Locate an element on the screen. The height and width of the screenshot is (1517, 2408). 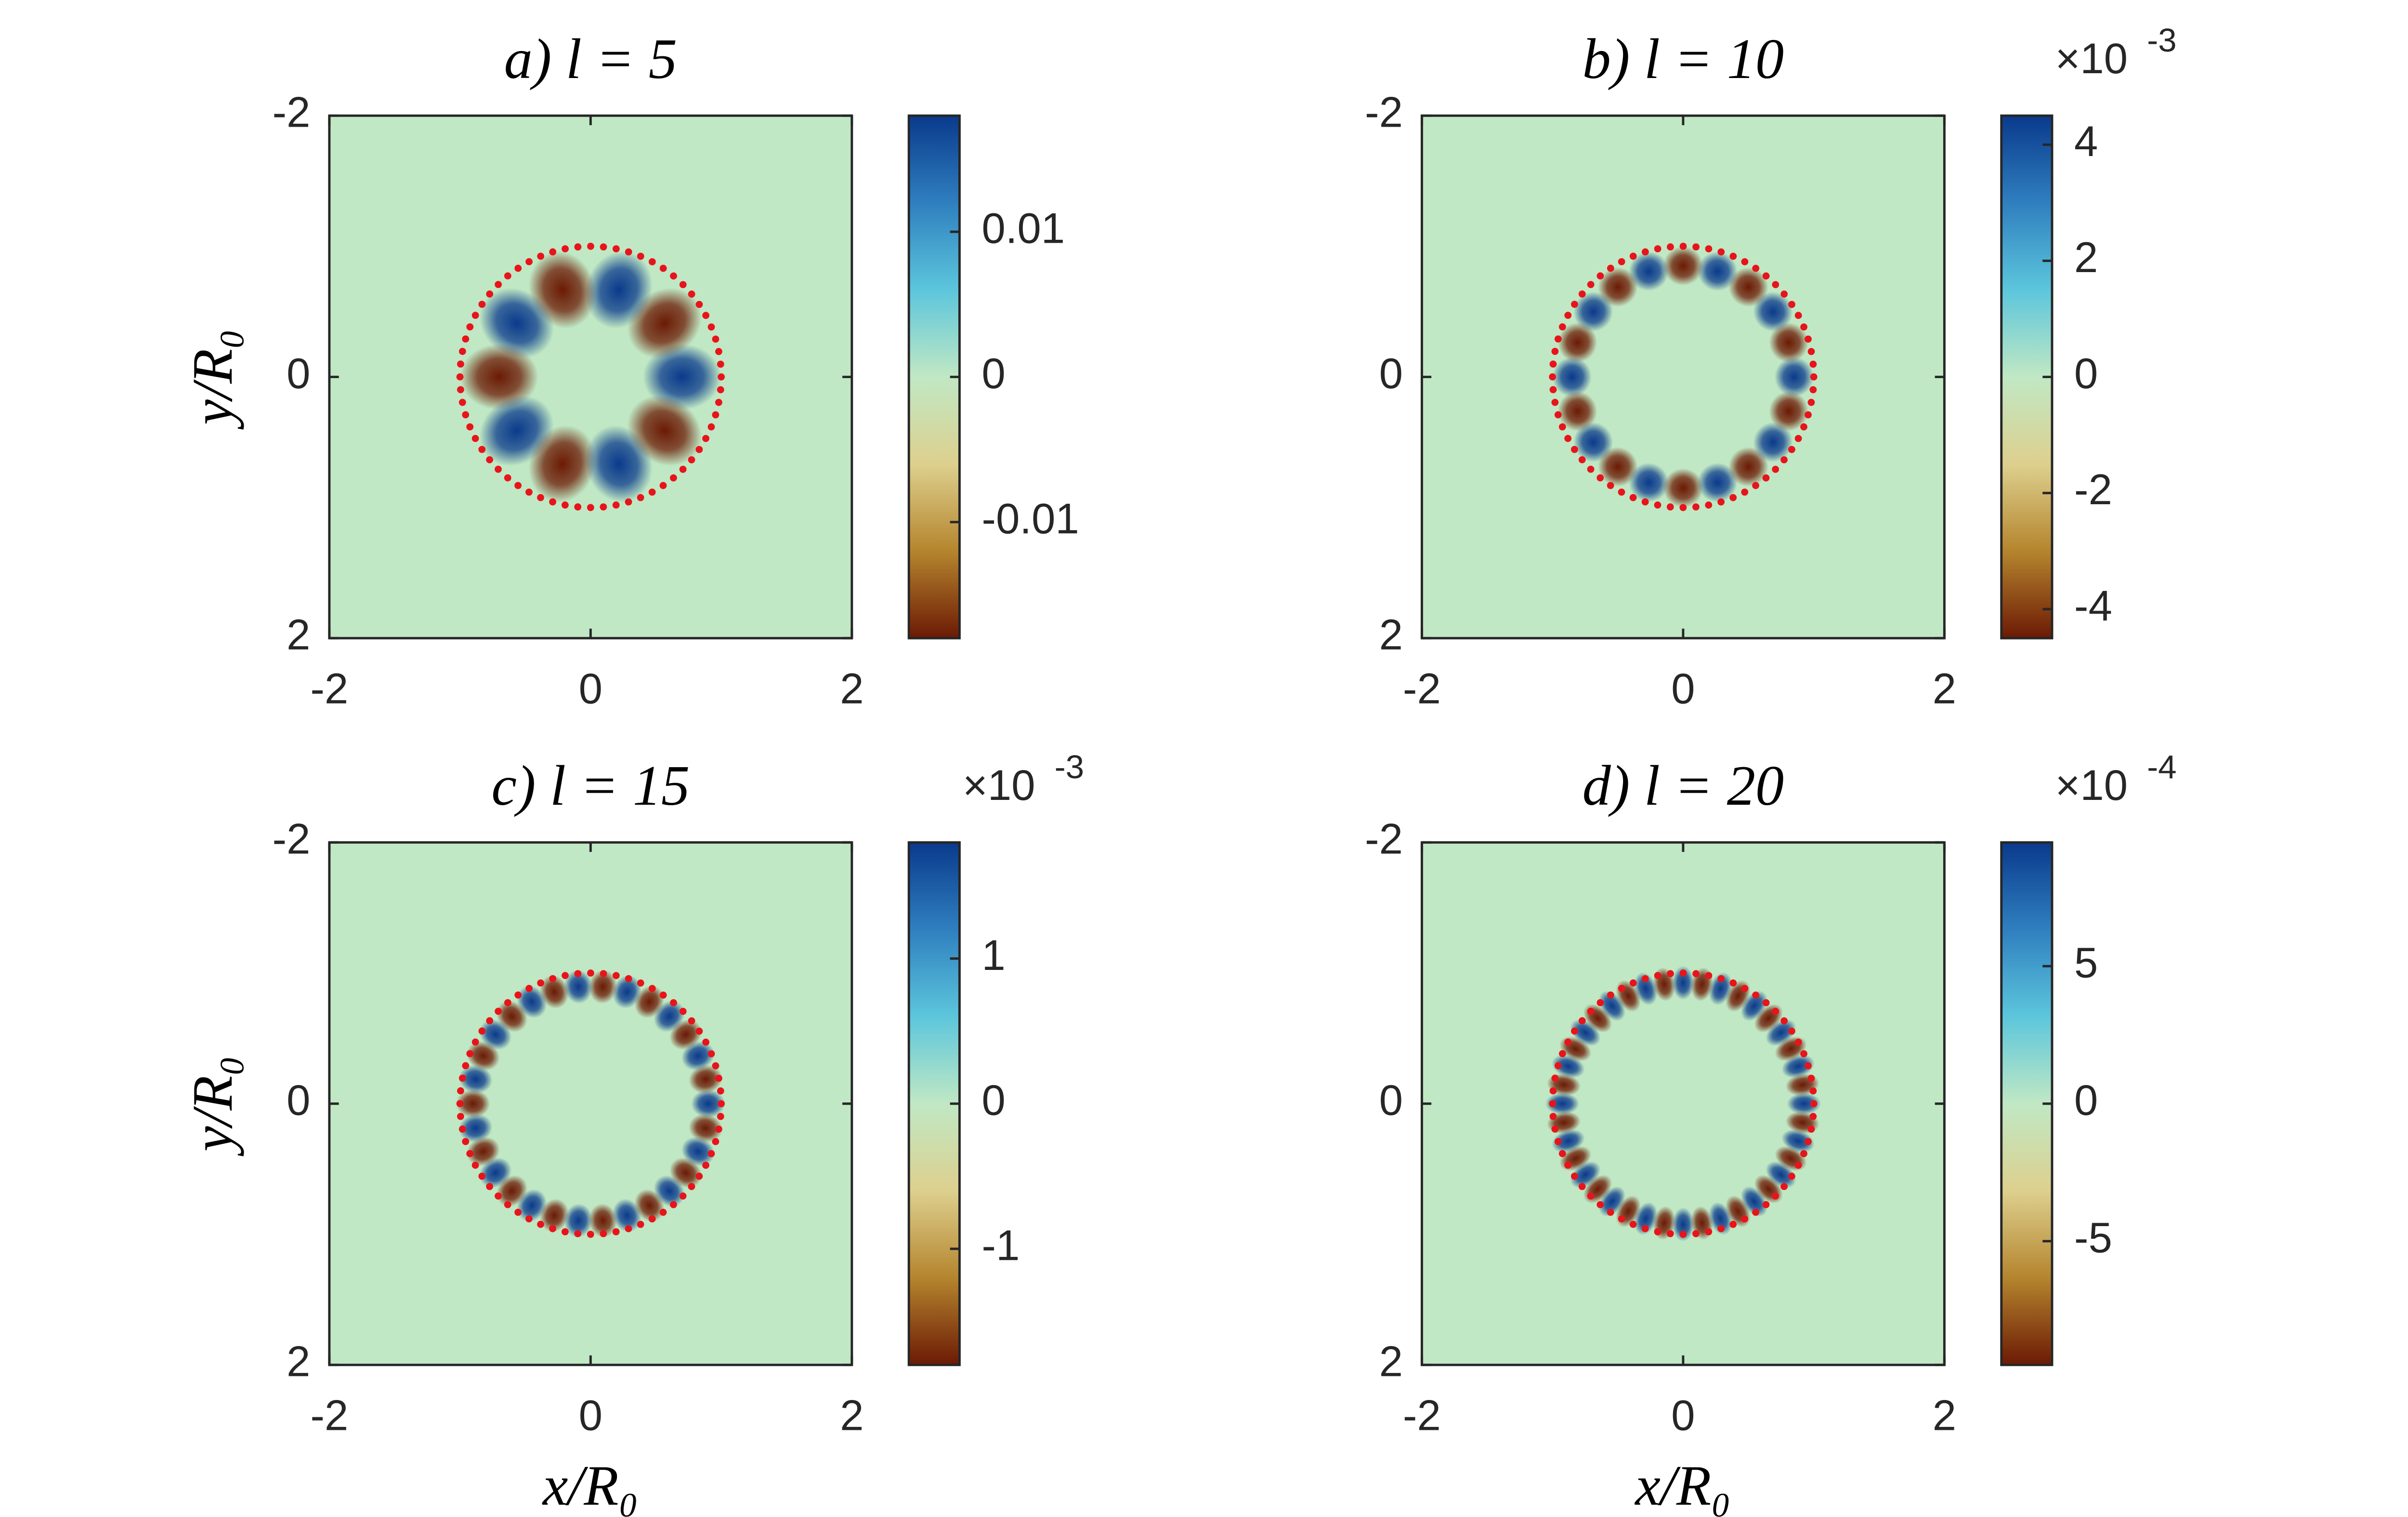
colorbar-tick-label: 5 is located at coordinates (2086, 963).